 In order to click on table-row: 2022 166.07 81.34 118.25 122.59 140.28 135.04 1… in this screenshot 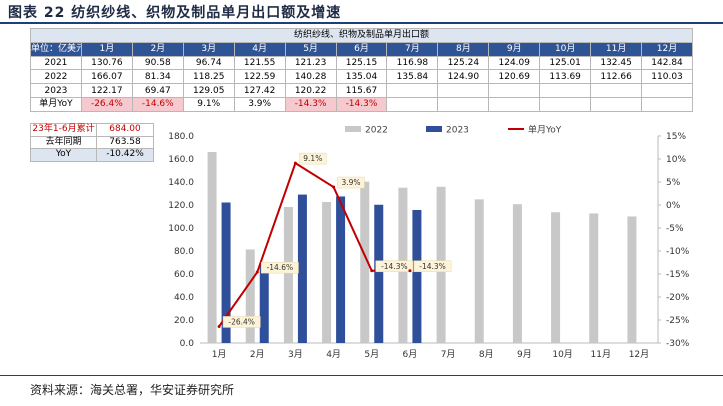, I will do `click(361, 77)`.